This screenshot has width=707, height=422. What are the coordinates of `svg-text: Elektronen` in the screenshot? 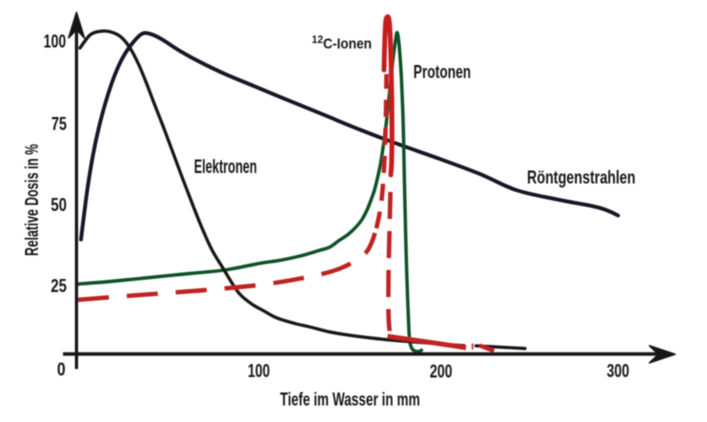 It's located at (225, 167).